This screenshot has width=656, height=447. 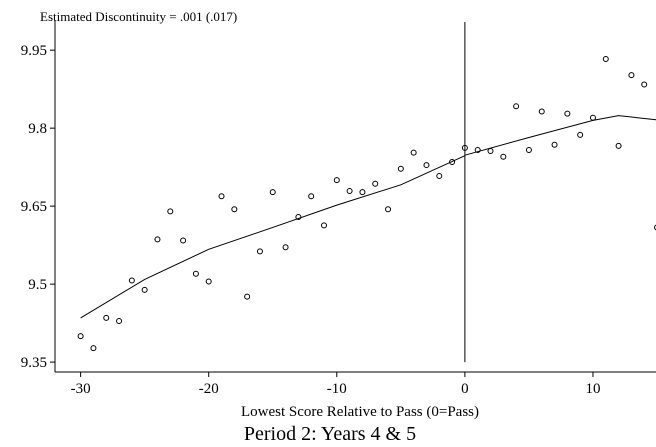 I want to click on y-tick-label: 9.5, so click(x=37, y=285).